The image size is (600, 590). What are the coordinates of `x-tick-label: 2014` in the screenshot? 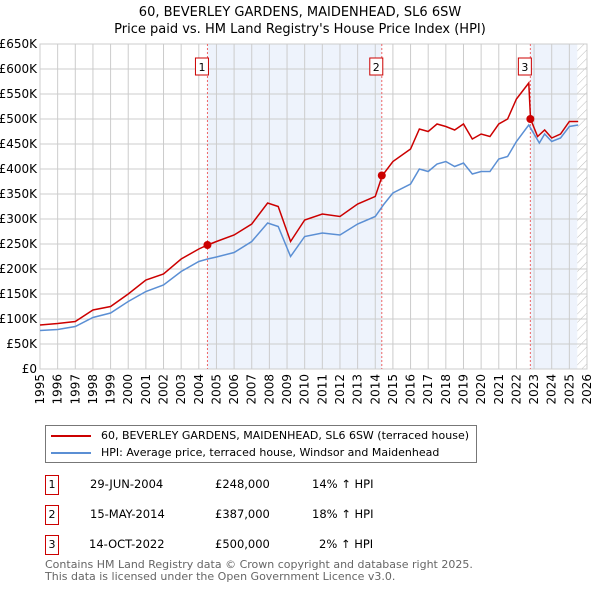 It's located at (375, 389).